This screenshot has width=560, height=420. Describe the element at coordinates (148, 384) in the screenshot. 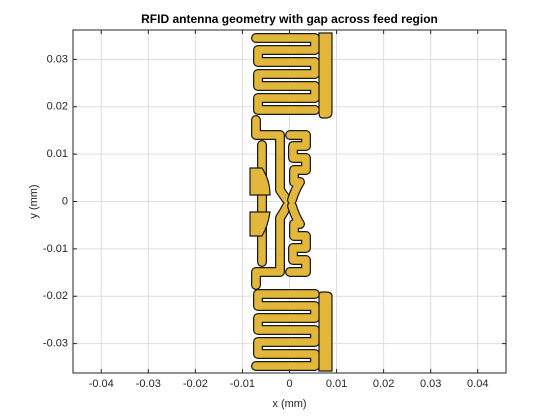

I see `x-tick-label: -0.03` at that location.